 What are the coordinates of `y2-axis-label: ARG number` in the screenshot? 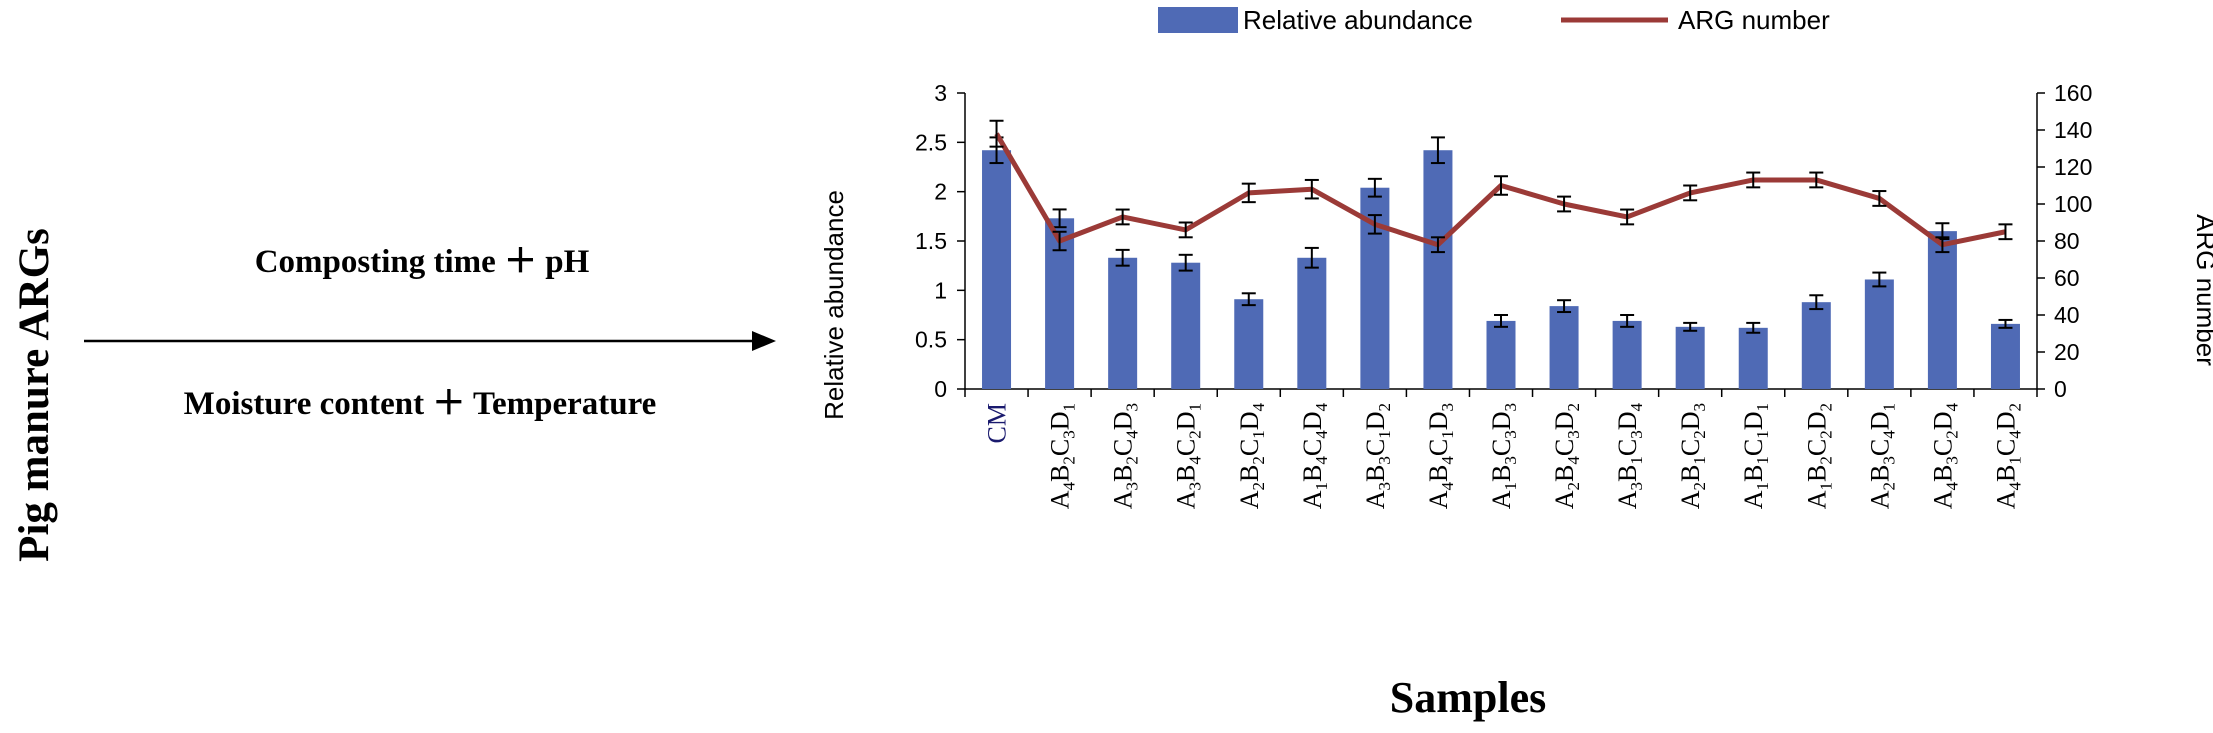 It's located at (2202, 290).